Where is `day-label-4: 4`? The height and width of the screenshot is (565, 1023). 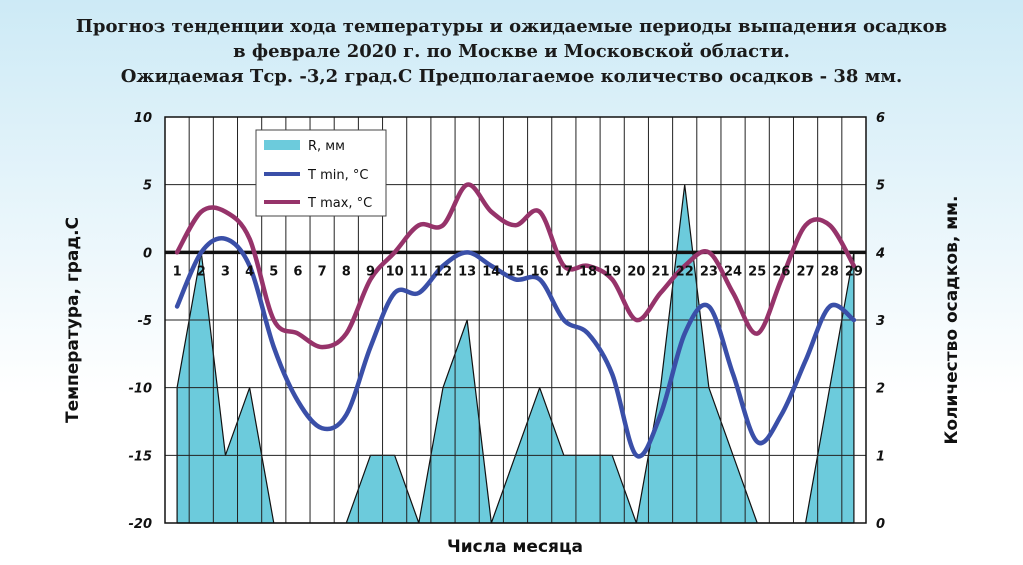 day-label-4: 4 is located at coordinates (249, 271).